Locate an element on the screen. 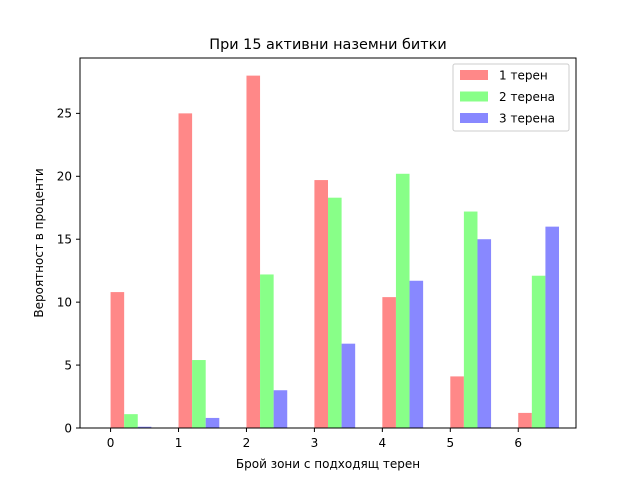 This screenshot has height=480, width=640. bar-series1-cat1 is located at coordinates (185, 271).